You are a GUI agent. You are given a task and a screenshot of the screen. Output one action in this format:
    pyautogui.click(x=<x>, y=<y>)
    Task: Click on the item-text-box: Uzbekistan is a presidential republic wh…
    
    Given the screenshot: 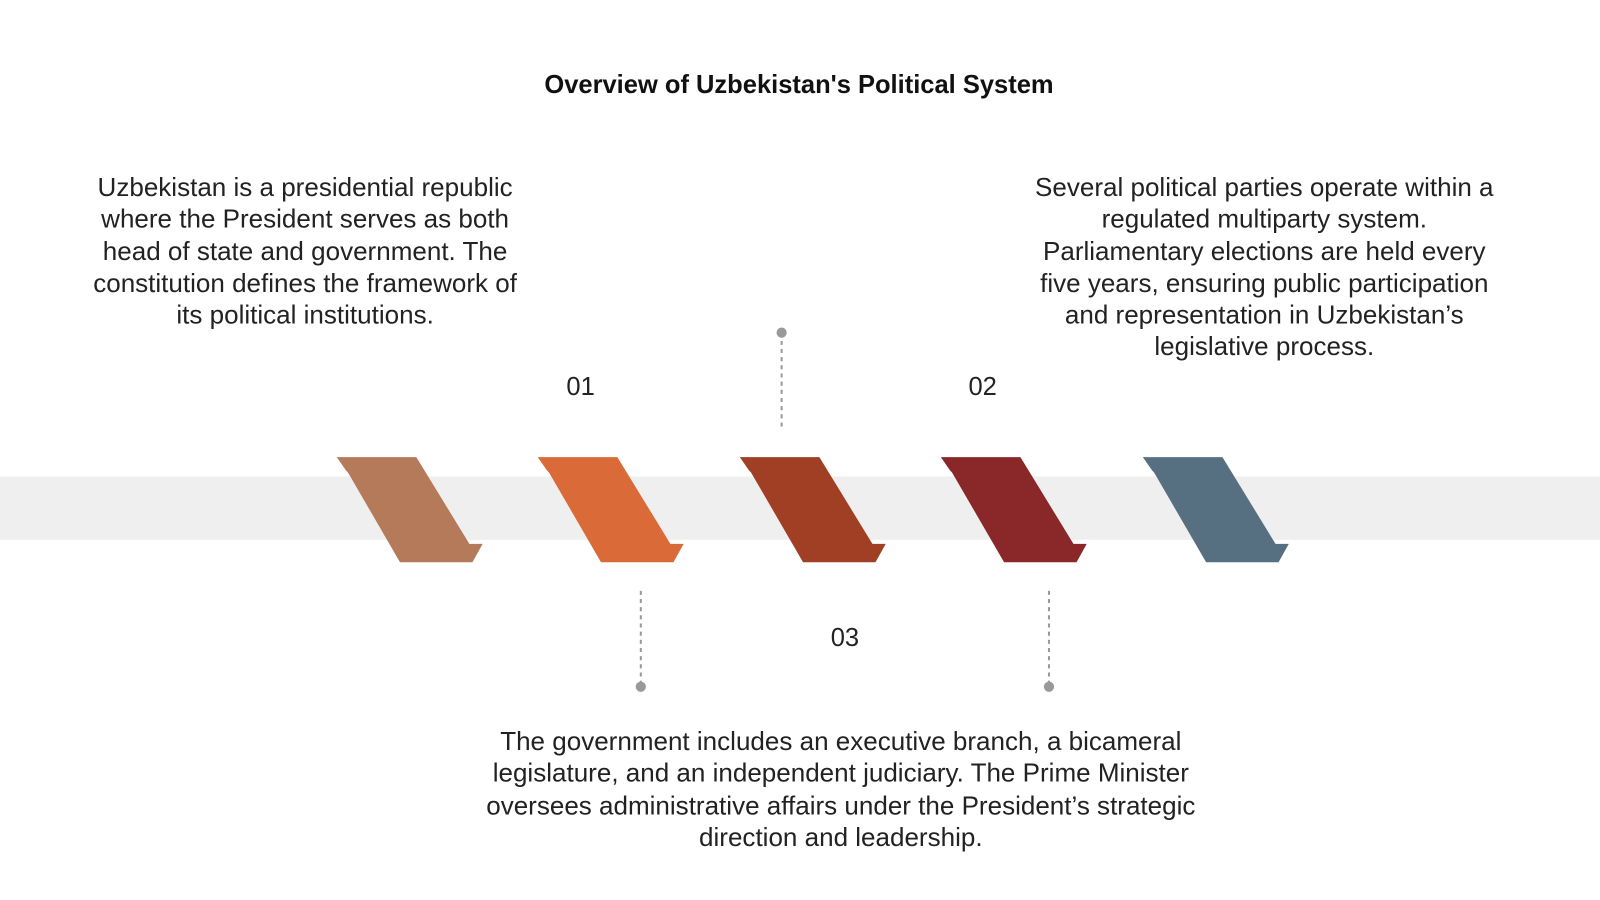 What is the action you would take?
    pyautogui.click(x=305, y=251)
    